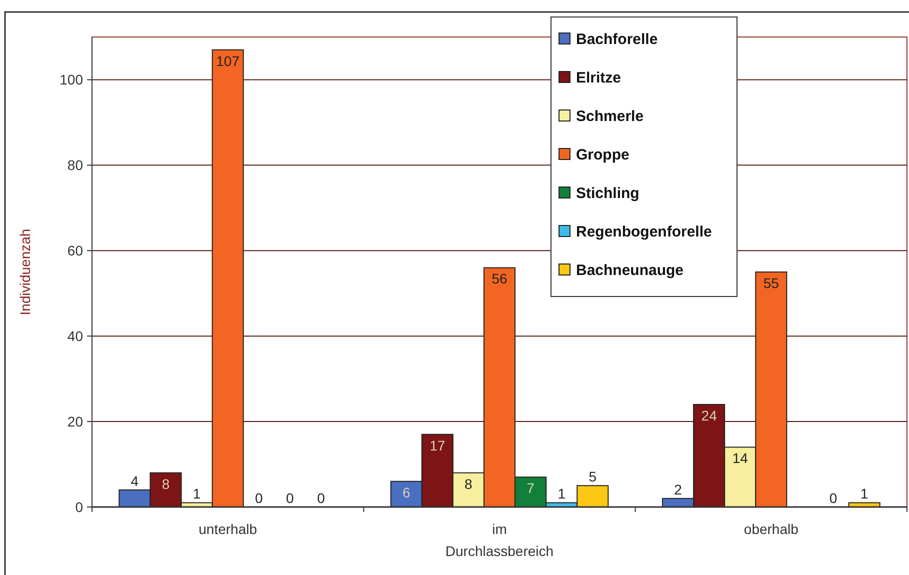 Image resolution: width=909 pixels, height=575 pixels. Describe the element at coordinates (228, 529) in the screenshot. I see `x-tick-label: unterhalb` at that location.